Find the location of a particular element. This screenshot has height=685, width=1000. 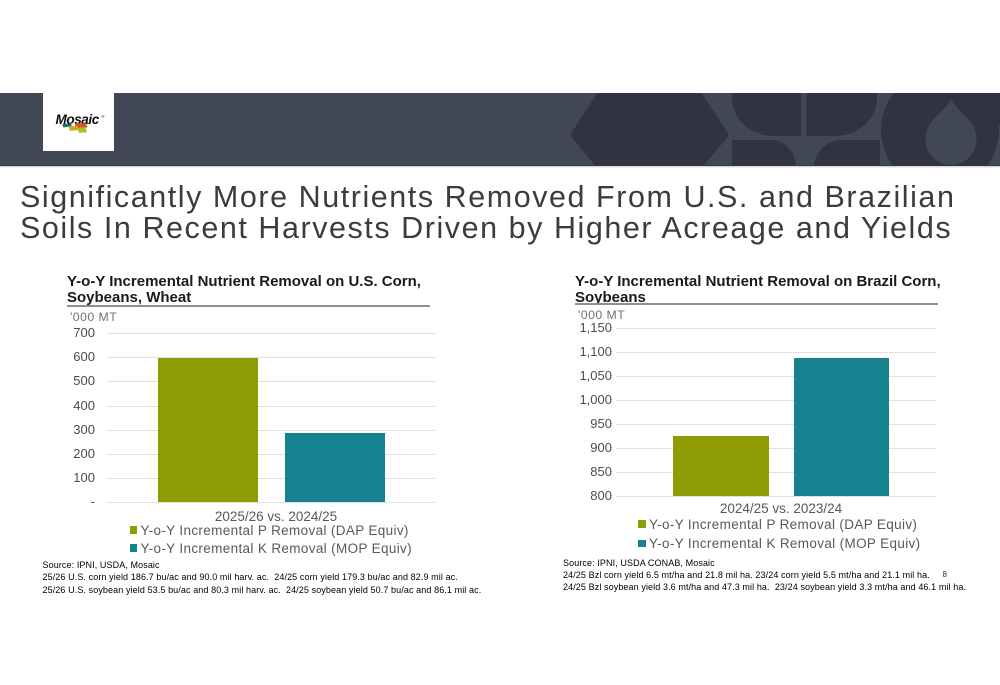

svg-text: Mosaic is located at coordinates (78, 119).